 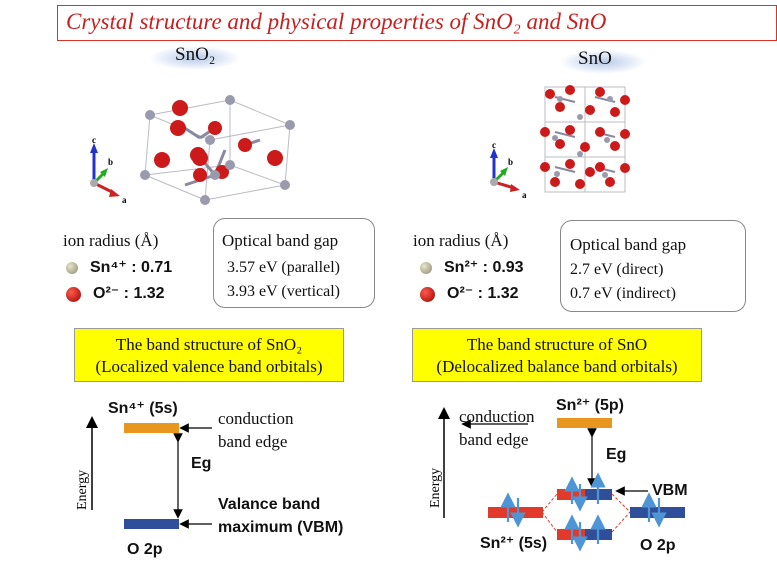 What do you see at coordinates (590, 405) in the screenshot?
I see `sno-conduction-level-label: Sn²⁺ (5p)` at bounding box center [590, 405].